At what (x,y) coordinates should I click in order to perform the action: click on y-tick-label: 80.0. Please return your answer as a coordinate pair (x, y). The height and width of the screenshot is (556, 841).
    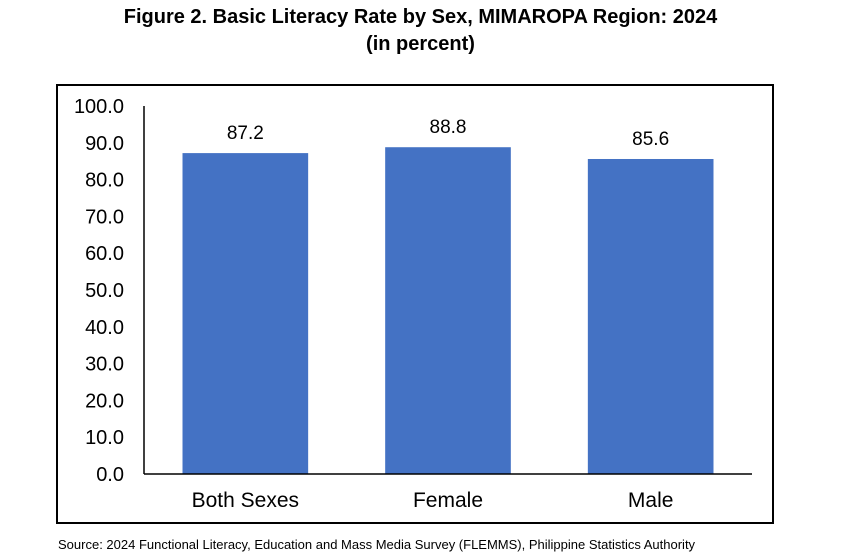
    Looking at the image, I should click on (104, 181).